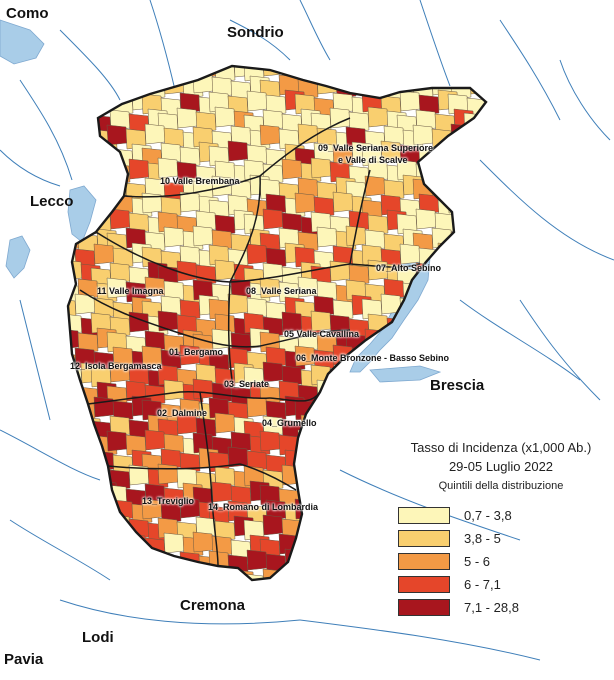 The image size is (614, 680). What do you see at coordinates (373, 160) in the screenshot?
I see `district-label-09-line2: e Valle di Scalve` at bounding box center [373, 160].